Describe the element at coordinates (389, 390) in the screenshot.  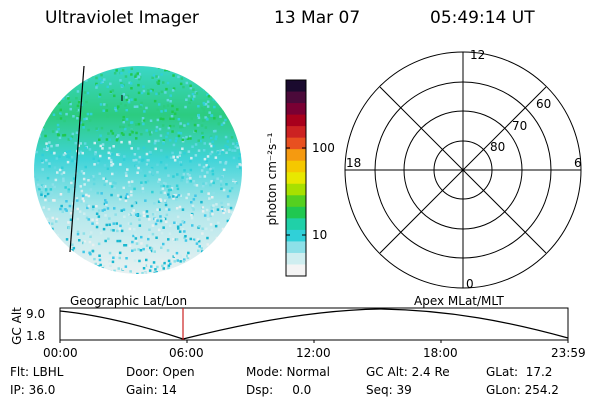
I see `seq-info: Seq: 39` at that location.